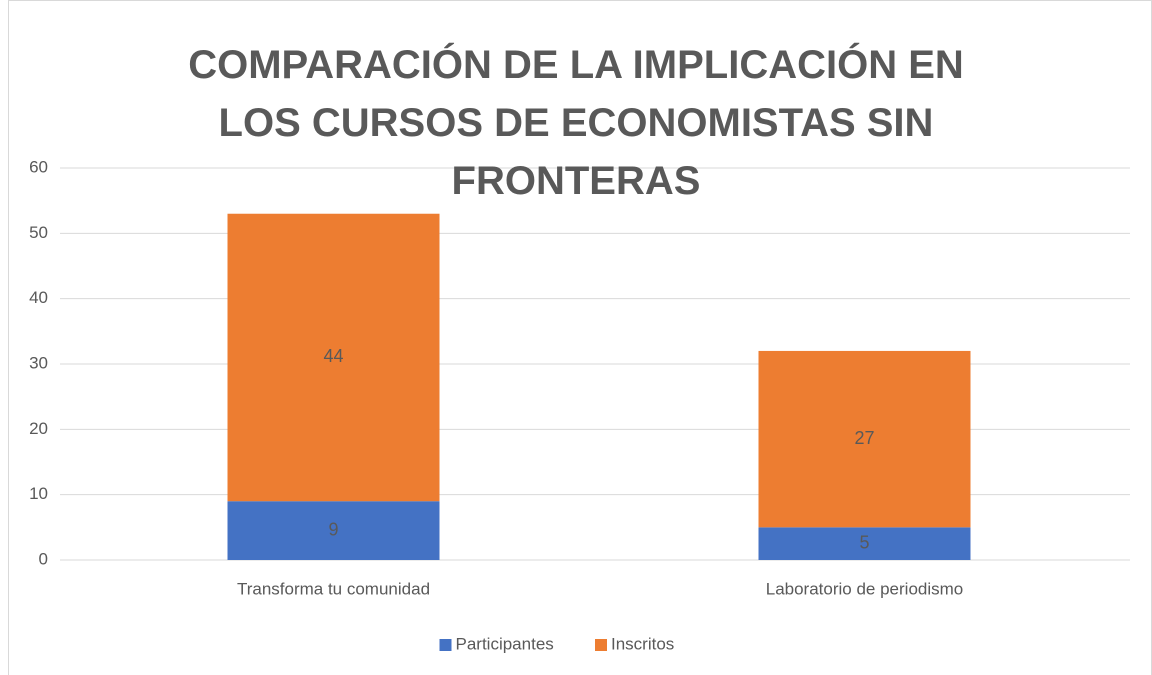  Describe the element at coordinates (505, 643) in the screenshot. I see `legend-label: Participantes` at that location.